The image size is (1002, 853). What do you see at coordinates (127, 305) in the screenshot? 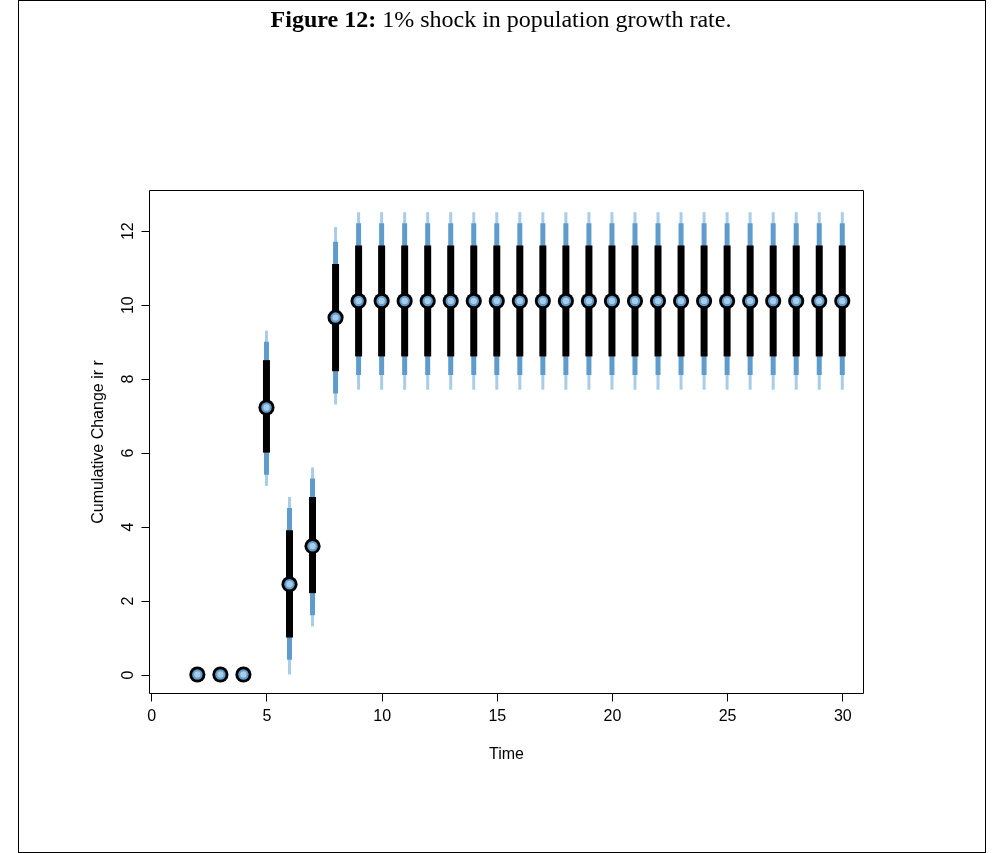
I see `y-tick-label: 10` at bounding box center [127, 305].